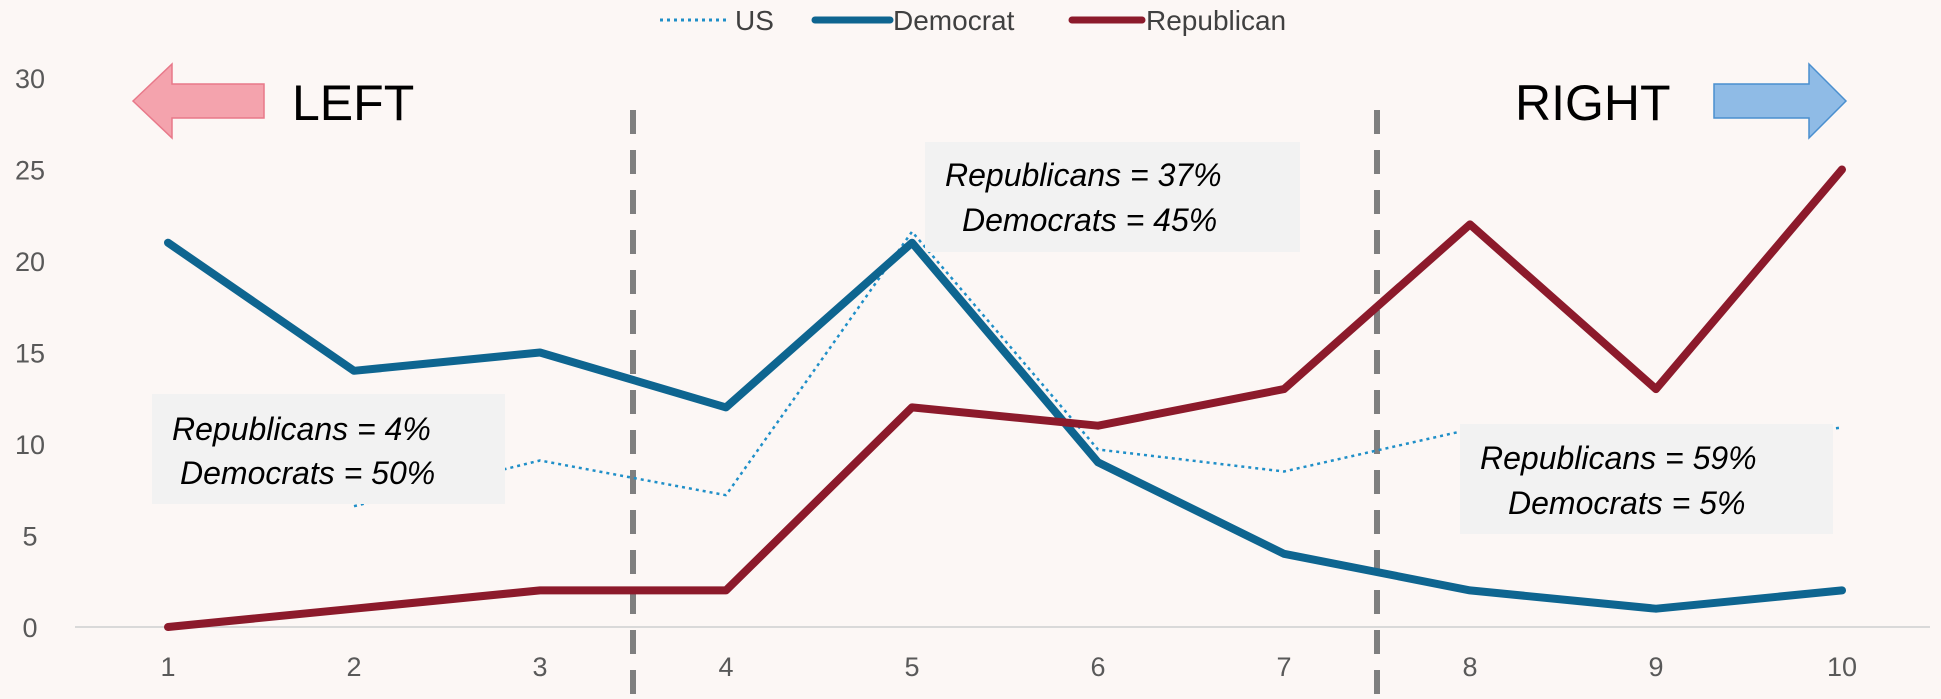 Image resolution: width=1941 pixels, height=699 pixels. Describe the element at coordinates (30, 445) in the screenshot. I see `y-tick-label: 10` at that location.